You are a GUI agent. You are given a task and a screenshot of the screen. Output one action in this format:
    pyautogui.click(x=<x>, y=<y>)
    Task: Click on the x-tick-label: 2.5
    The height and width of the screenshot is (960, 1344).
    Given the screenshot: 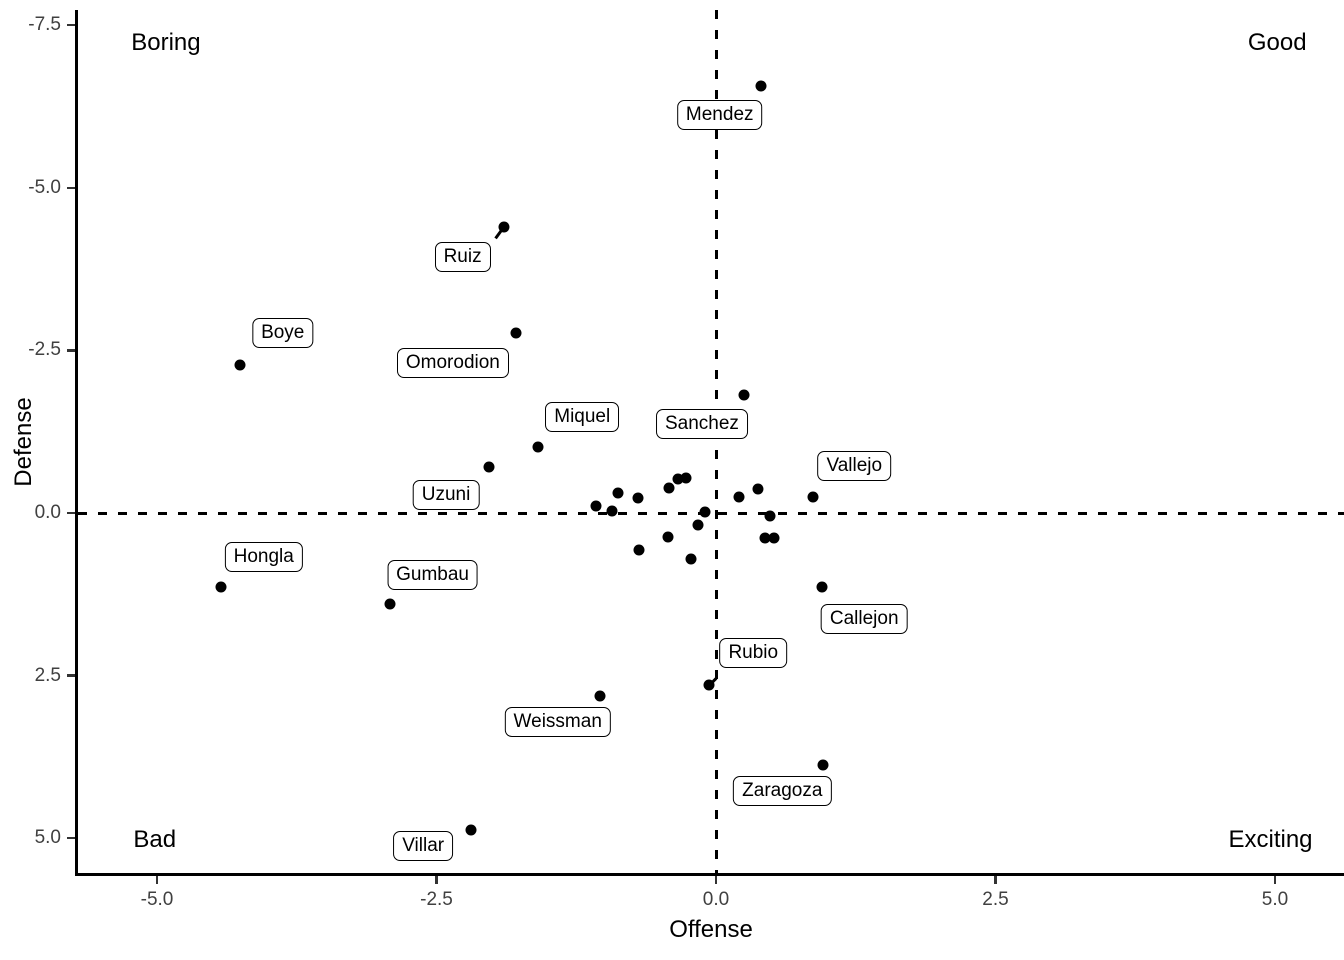 What is the action you would take?
    pyautogui.click(x=995, y=899)
    